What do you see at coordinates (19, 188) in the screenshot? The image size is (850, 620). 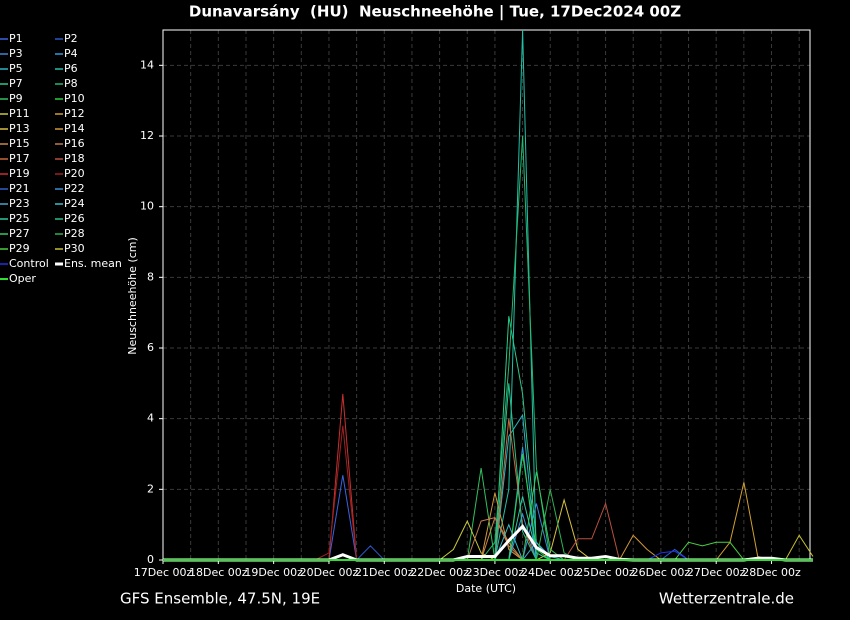 I see `legend-label: P21` at bounding box center [19, 188].